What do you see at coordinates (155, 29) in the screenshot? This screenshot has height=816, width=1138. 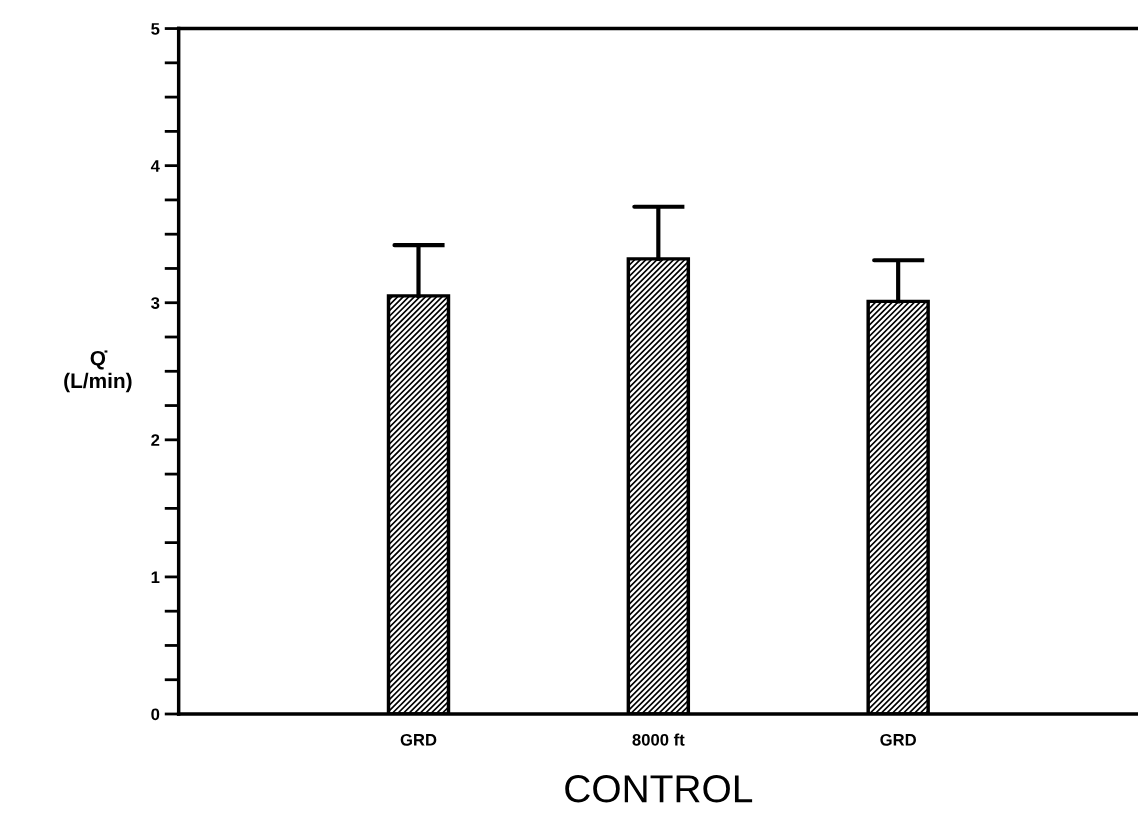 I see `y-tick-label: 5` at bounding box center [155, 29].